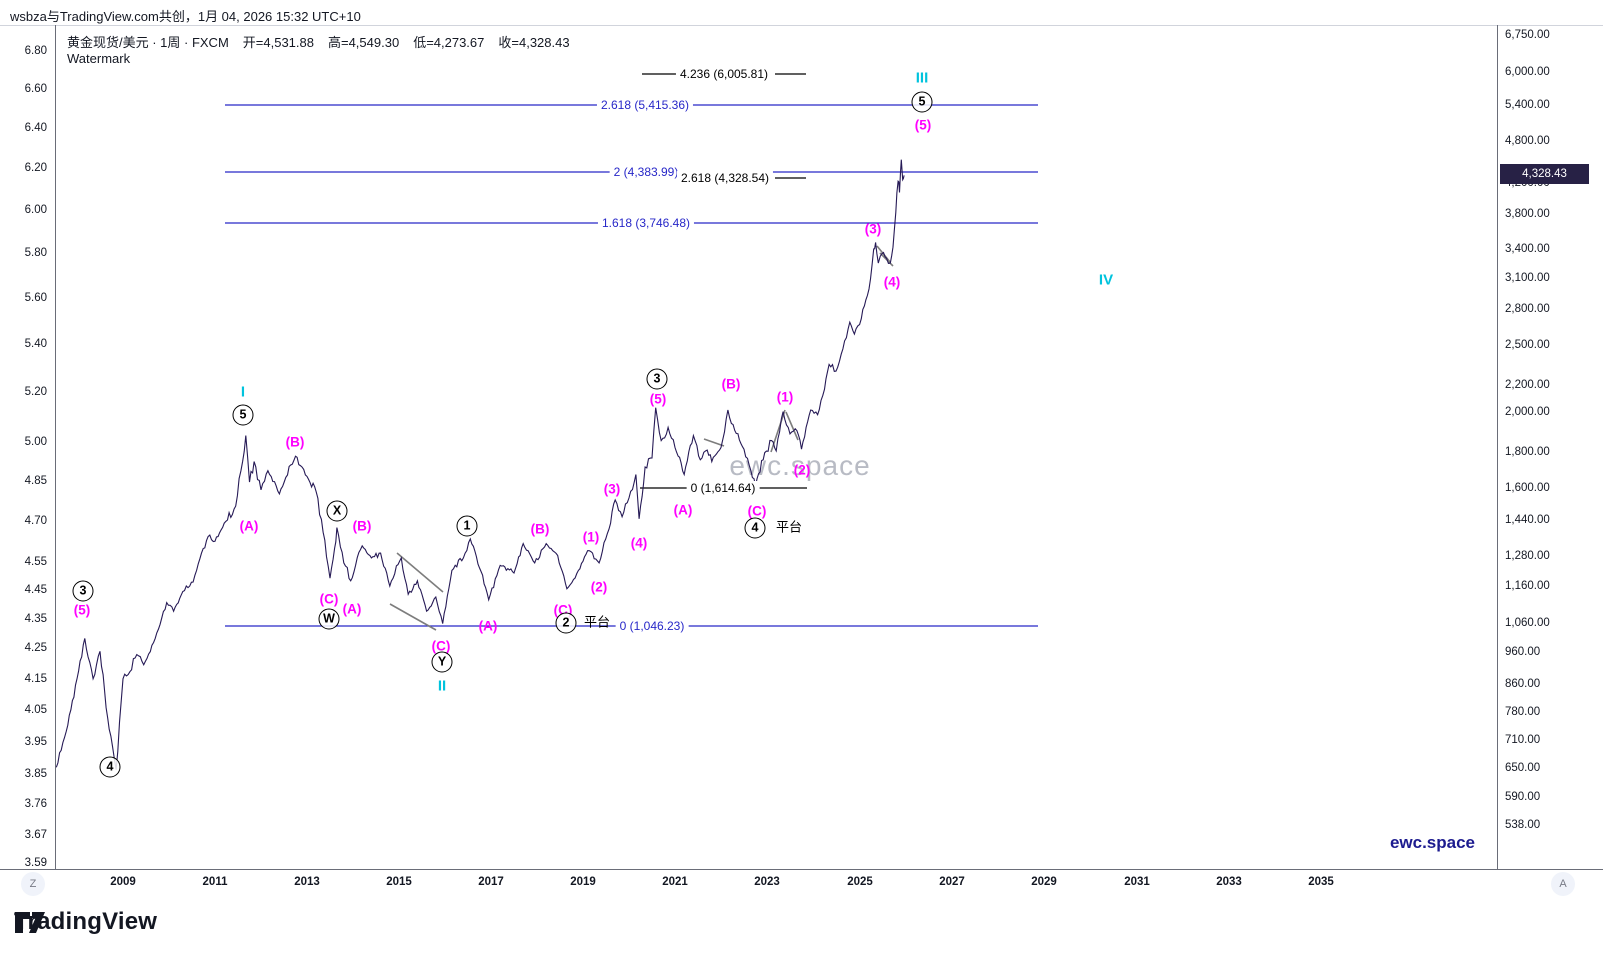  What do you see at coordinates (1563, 884) in the screenshot?
I see `auto-scale-button: A` at bounding box center [1563, 884].